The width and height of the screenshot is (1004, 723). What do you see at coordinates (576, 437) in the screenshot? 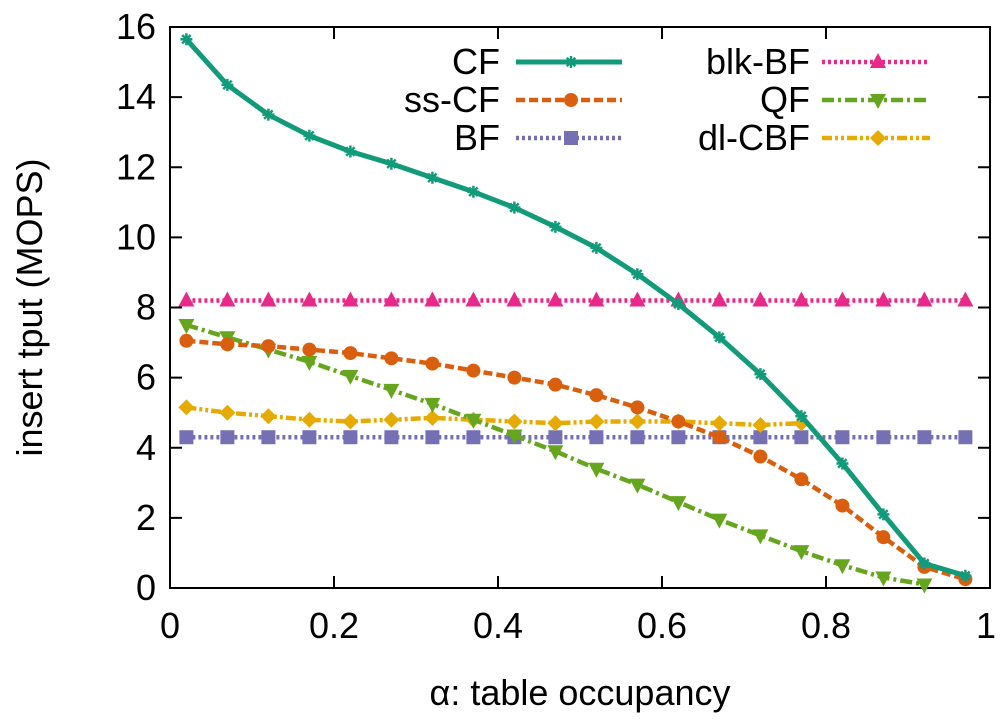
I see `series-BF` at bounding box center [576, 437].